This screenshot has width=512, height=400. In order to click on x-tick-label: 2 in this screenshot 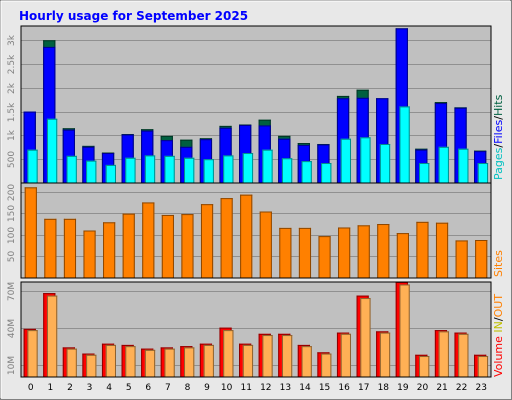, I will do `click(70, 388)`.